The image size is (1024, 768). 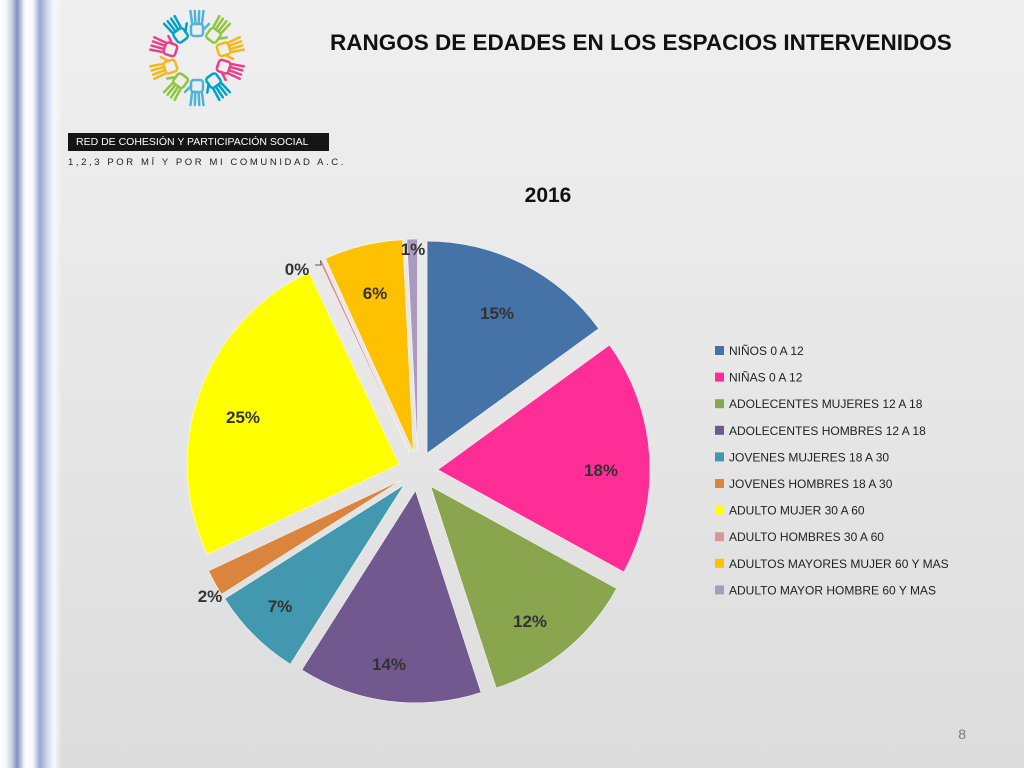 I want to click on data-label: 15%, so click(x=497, y=313).